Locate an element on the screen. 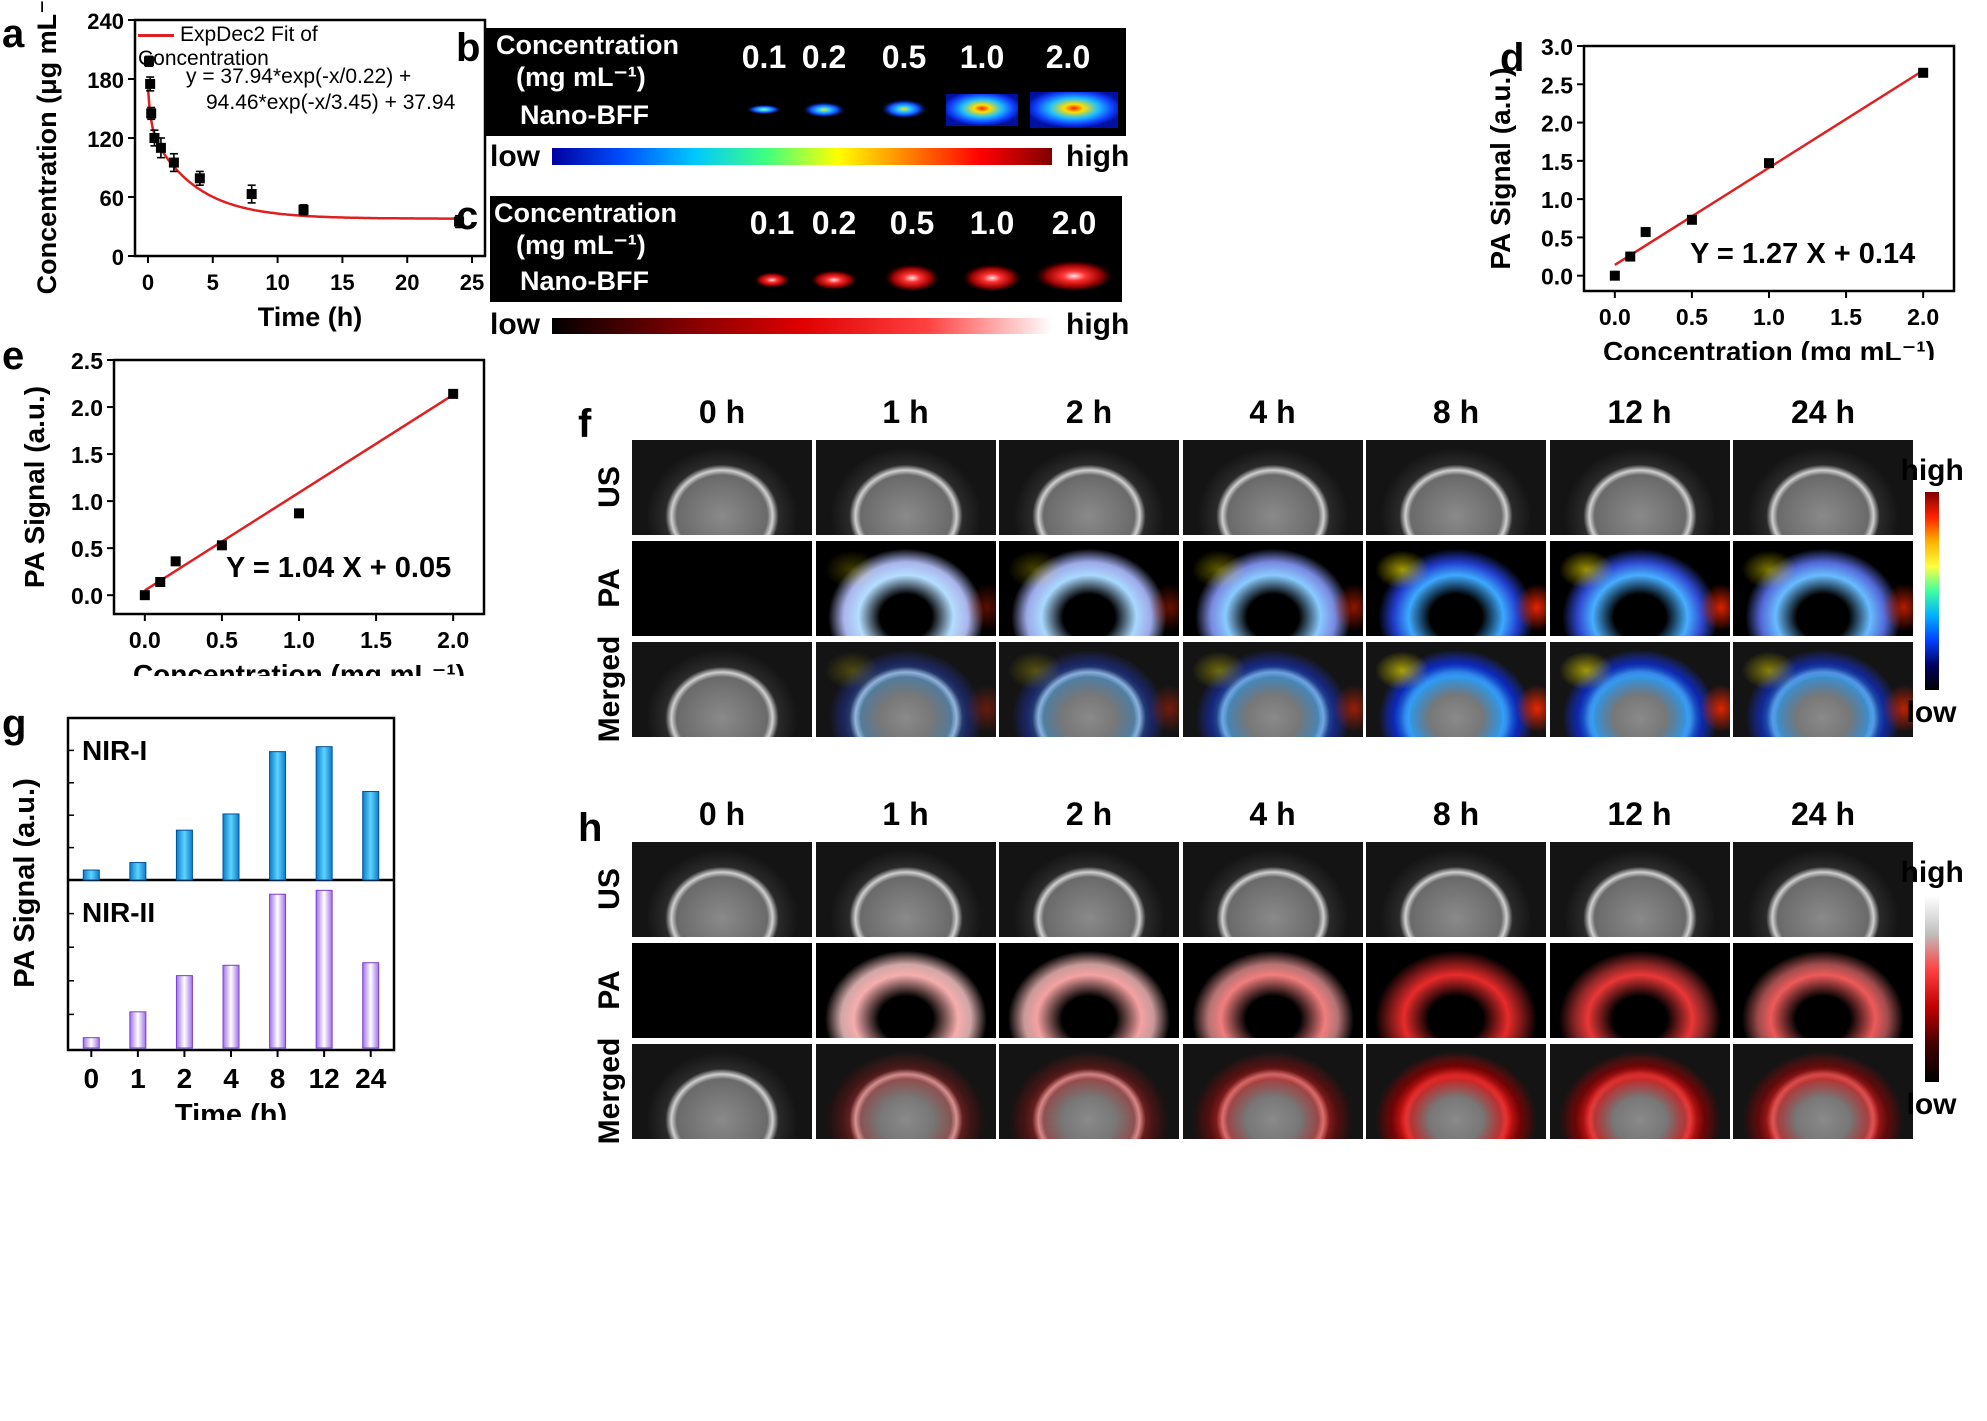 Image resolution: width=1987 pixels, height=1421 pixels. b-conc-1: 0.2 is located at coordinates (824, 57).